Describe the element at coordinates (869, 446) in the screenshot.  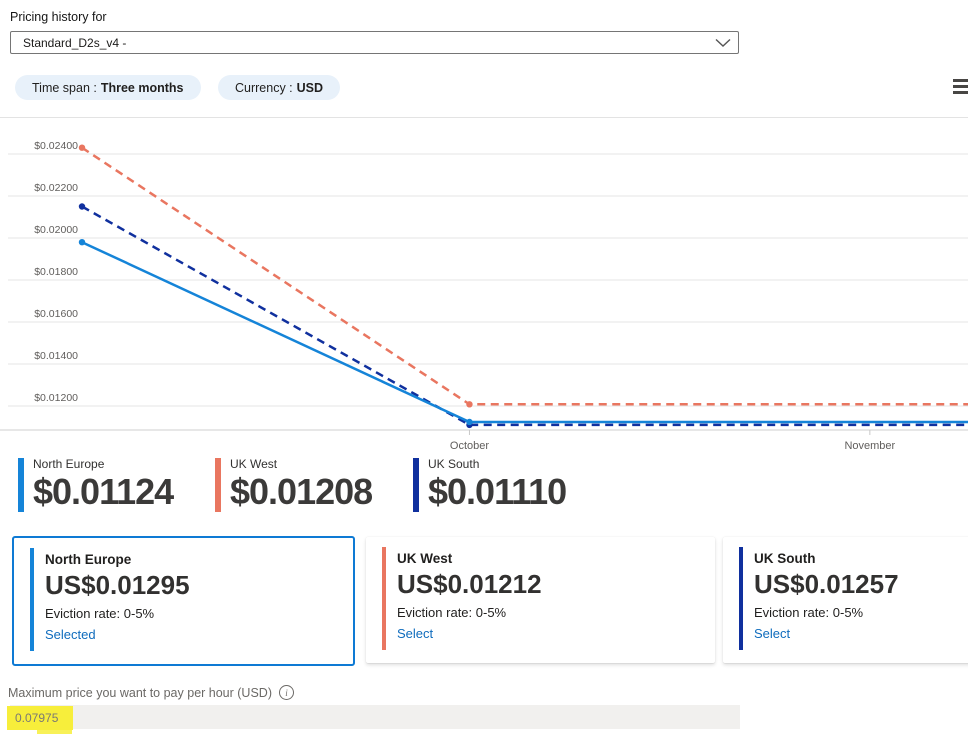
I see `svg-text: November` at that location.